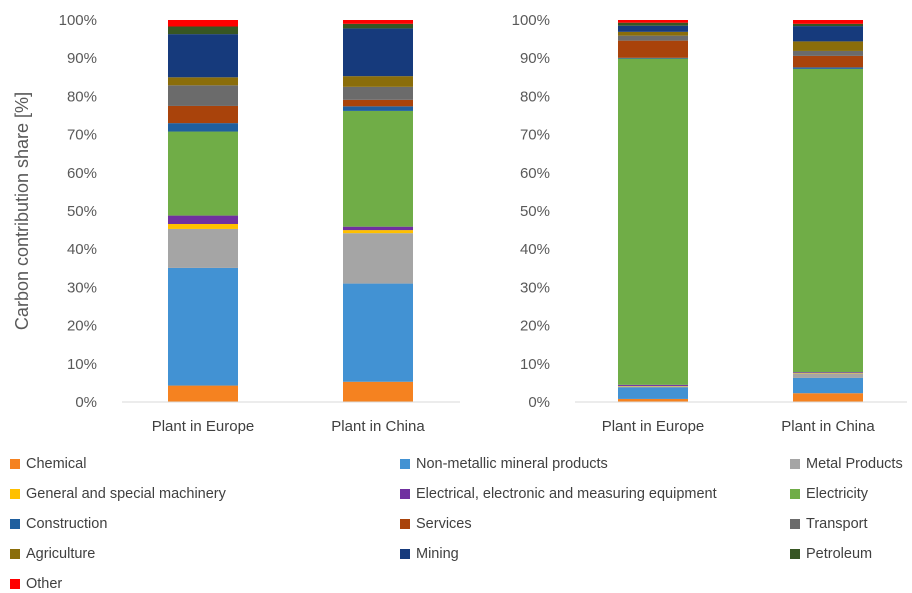 The width and height of the screenshot is (912, 593). I want to click on legend-label: Chemical, so click(56, 464).